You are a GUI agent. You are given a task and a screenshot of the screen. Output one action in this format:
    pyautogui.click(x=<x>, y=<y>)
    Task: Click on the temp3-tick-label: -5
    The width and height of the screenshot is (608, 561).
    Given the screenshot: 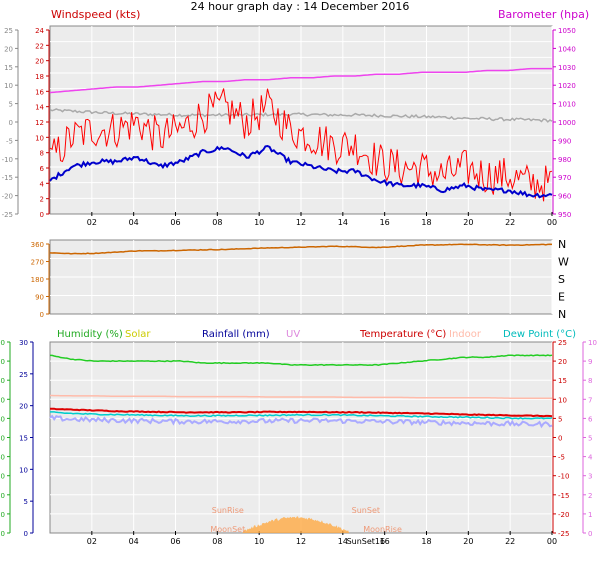 What is the action you would take?
    pyautogui.click(x=561, y=458)
    